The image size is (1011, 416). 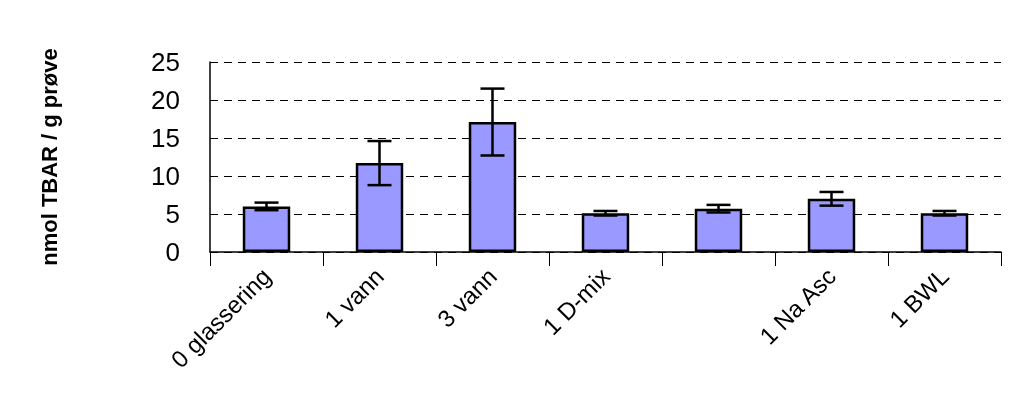 What do you see at coordinates (165, 62) in the screenshot?
I see `y-tick-label: 25` at bounding box center [165, 62].